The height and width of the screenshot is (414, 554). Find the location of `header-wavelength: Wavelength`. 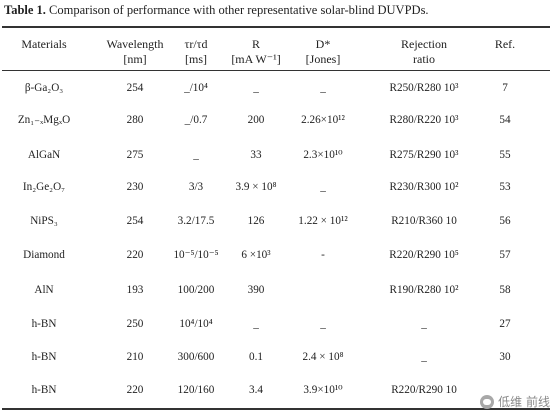

header-wavelength: Wavelength is located at coordinates (135, 44).